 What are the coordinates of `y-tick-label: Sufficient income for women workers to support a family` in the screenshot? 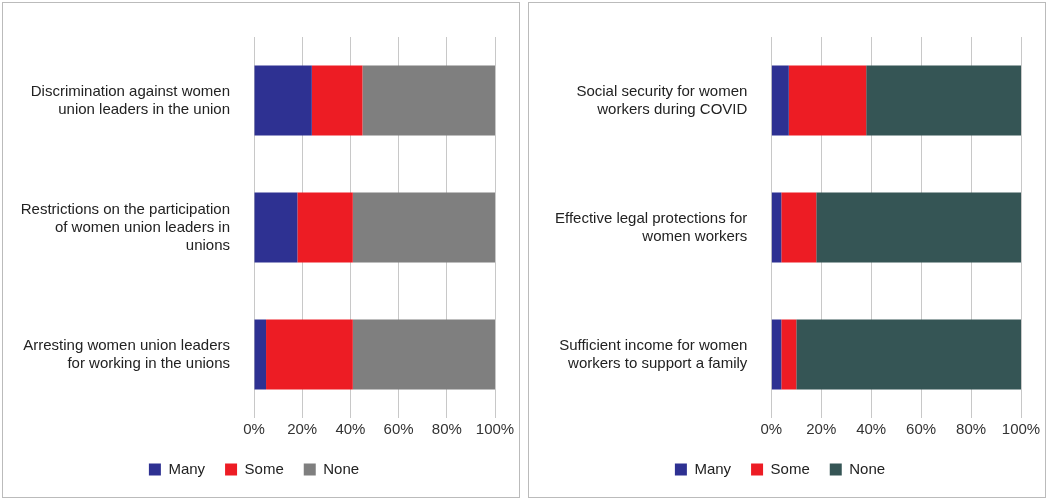 It's located at (653, 353).